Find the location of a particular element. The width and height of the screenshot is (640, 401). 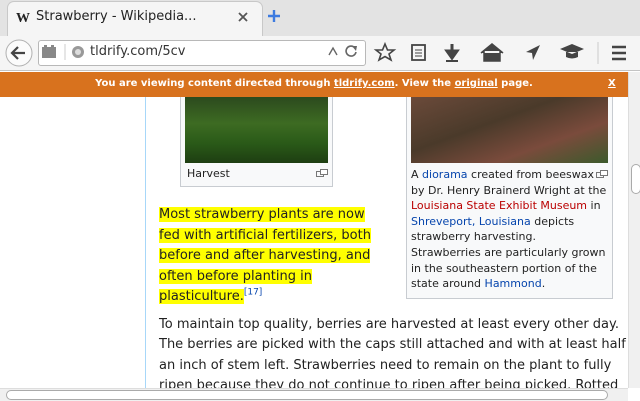

caption-link: Louisiana State Exhibit Museum is located at coordinates (499, 206).